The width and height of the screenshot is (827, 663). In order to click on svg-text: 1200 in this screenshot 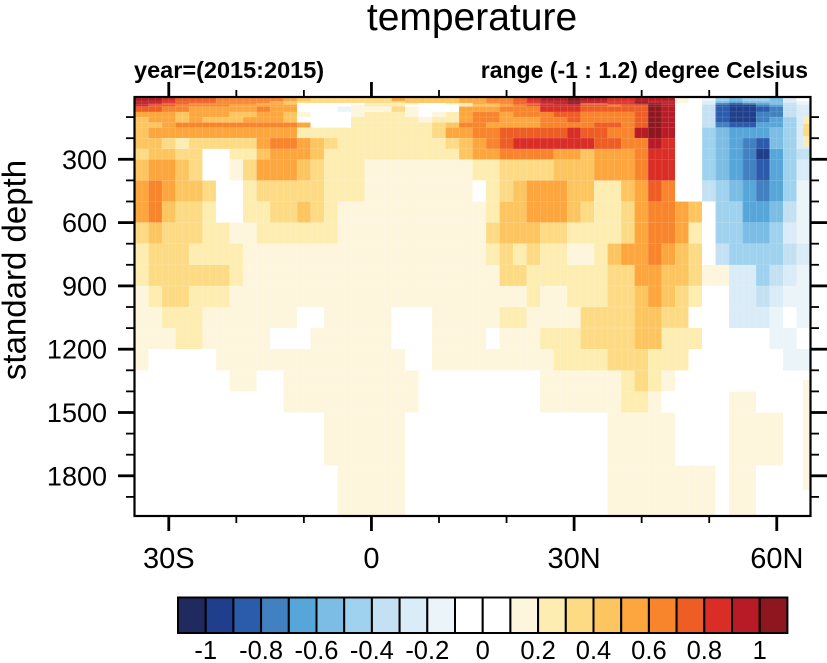, I will do `click(77, 350)`.